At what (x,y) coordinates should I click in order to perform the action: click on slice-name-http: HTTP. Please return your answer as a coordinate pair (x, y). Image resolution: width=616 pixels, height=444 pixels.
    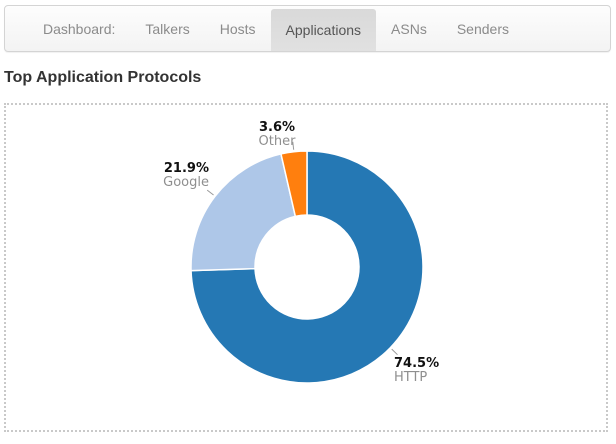
    Looking at the image, I should click on (411, 377).